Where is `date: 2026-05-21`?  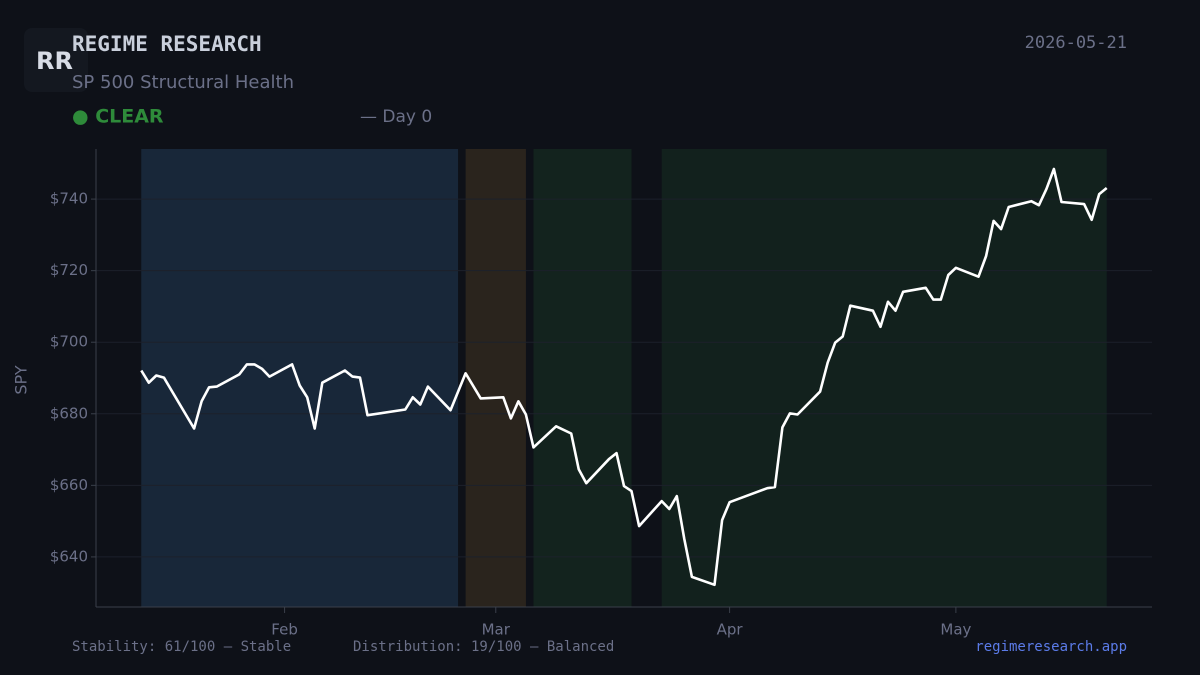 date: 2026-05-21 is located at coordinates (1076, 43).